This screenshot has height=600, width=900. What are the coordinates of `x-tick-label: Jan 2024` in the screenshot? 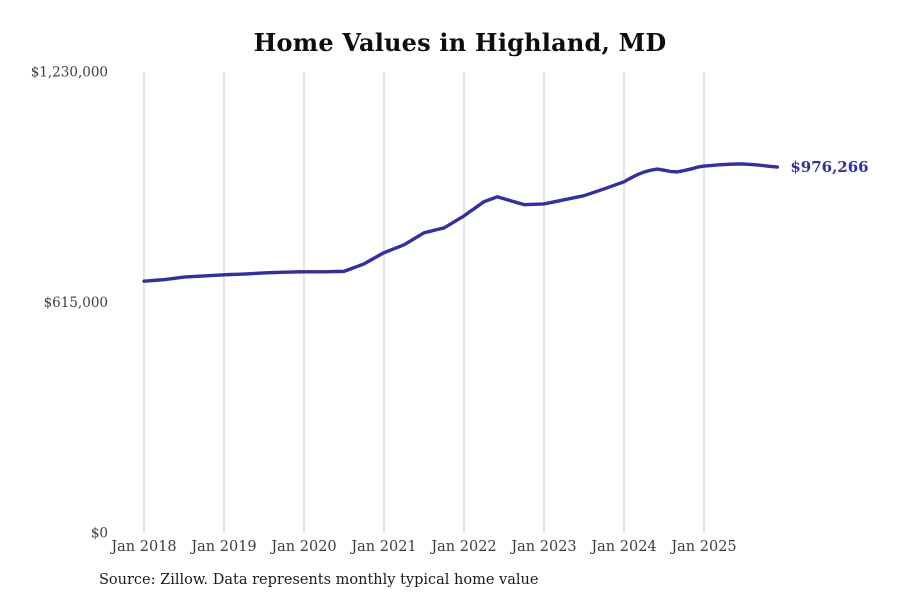 It's located at (622, 547).